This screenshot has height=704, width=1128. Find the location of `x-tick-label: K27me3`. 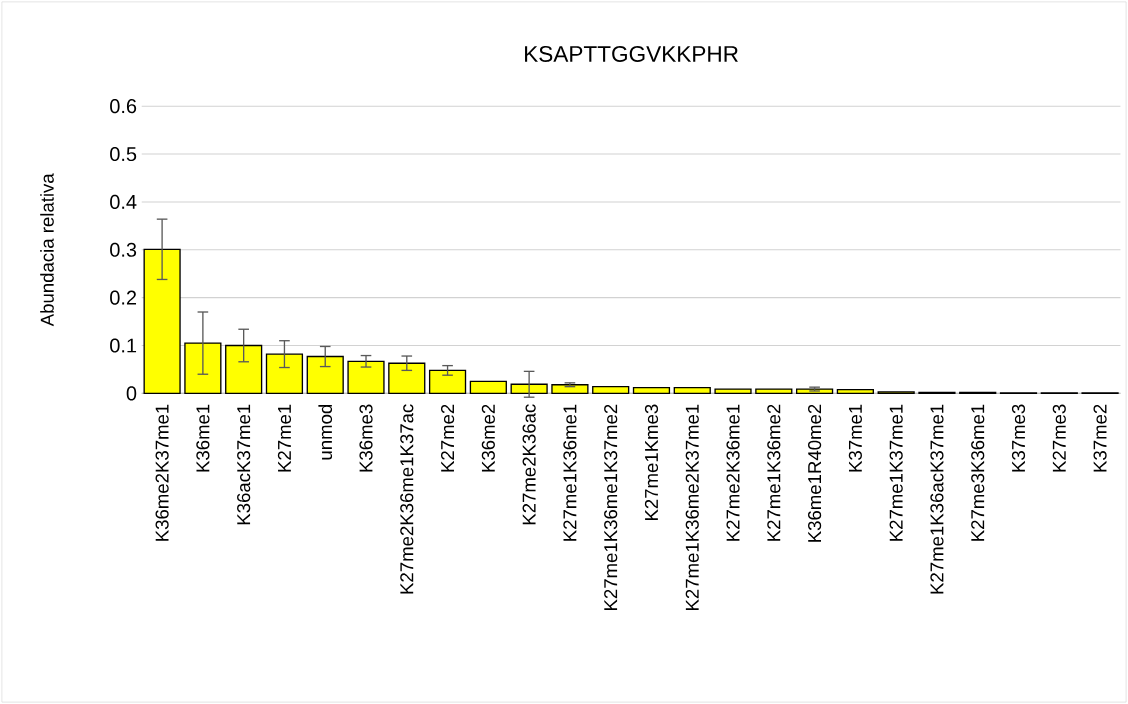

x-tick-label: K27me3 is located at coordinates (1059, 438).